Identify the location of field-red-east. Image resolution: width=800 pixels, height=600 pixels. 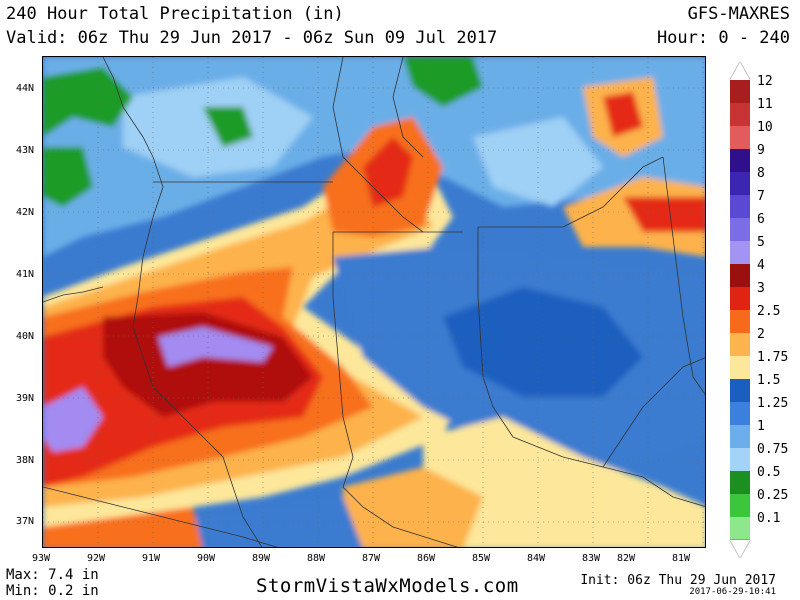
(664, 214).